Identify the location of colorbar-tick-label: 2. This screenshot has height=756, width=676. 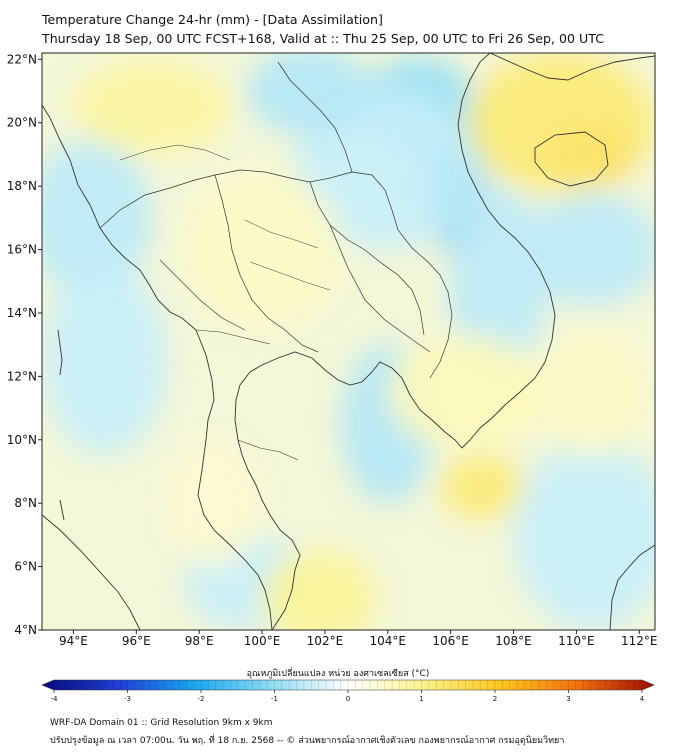
(495, 699).